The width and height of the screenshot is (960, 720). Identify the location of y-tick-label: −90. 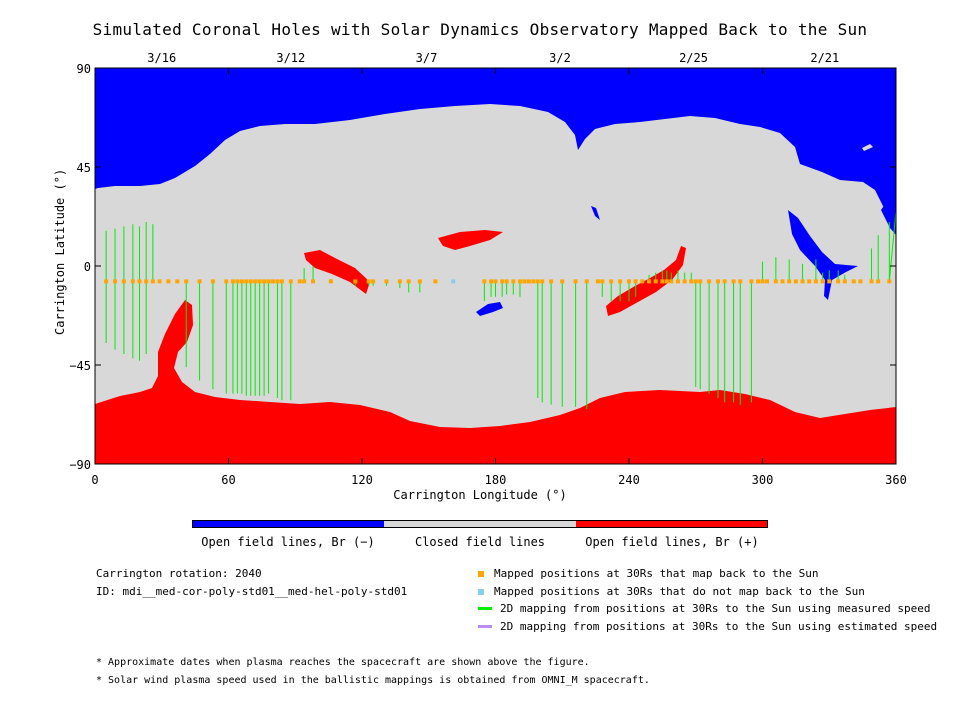
(80, 465).